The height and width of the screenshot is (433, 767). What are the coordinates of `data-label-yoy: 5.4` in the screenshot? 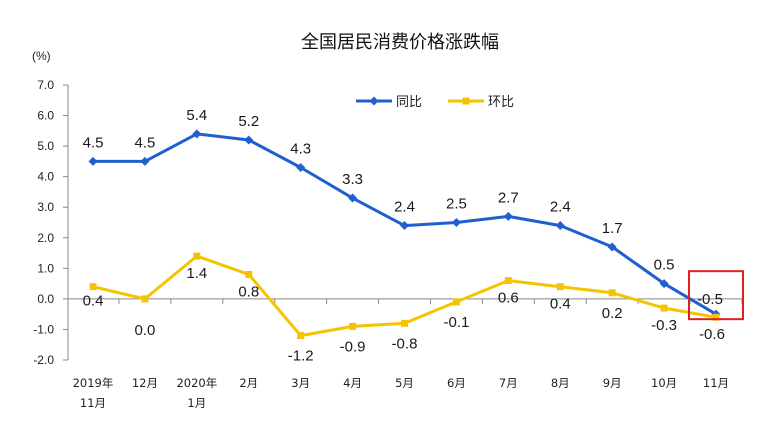 It's located at (196, 115).